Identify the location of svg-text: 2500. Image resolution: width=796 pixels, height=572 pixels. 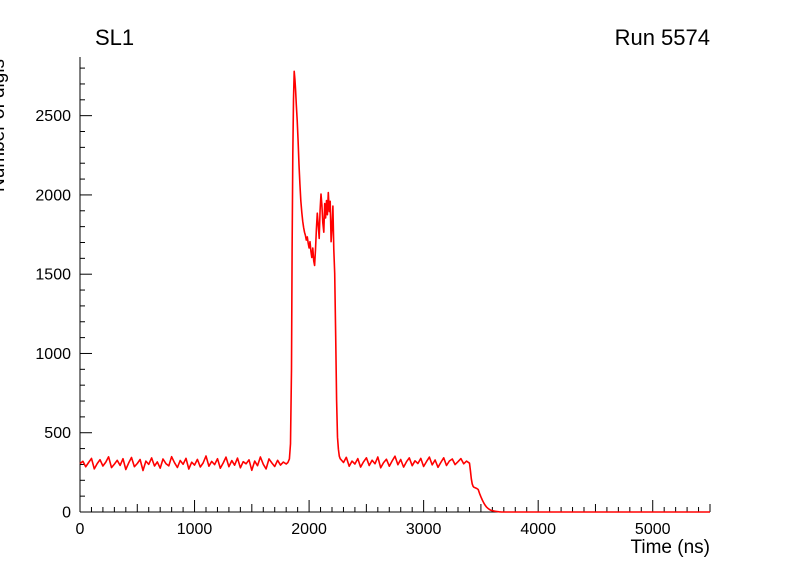
(53, 116).